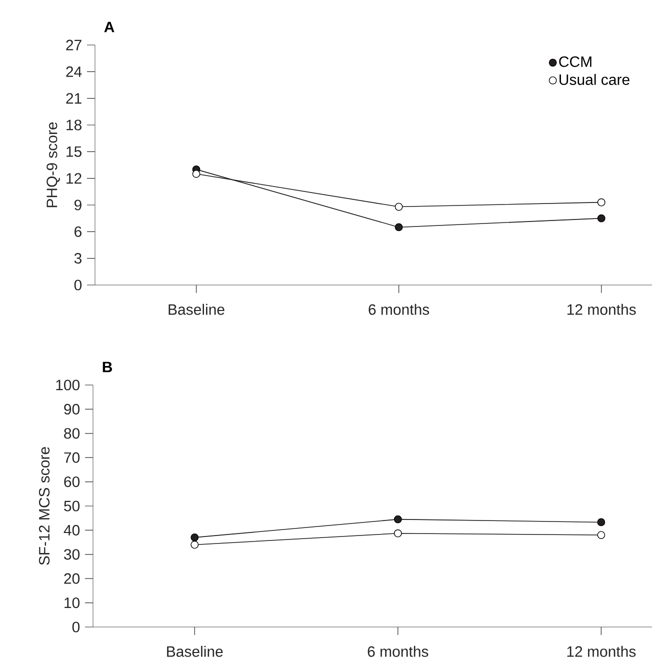 The width and height of the screenshot is (652, 662). What do you see at coordinates (72, 554) in the screenshot?
I see `y-tick-label: 30` at bounding box center [72, 554].